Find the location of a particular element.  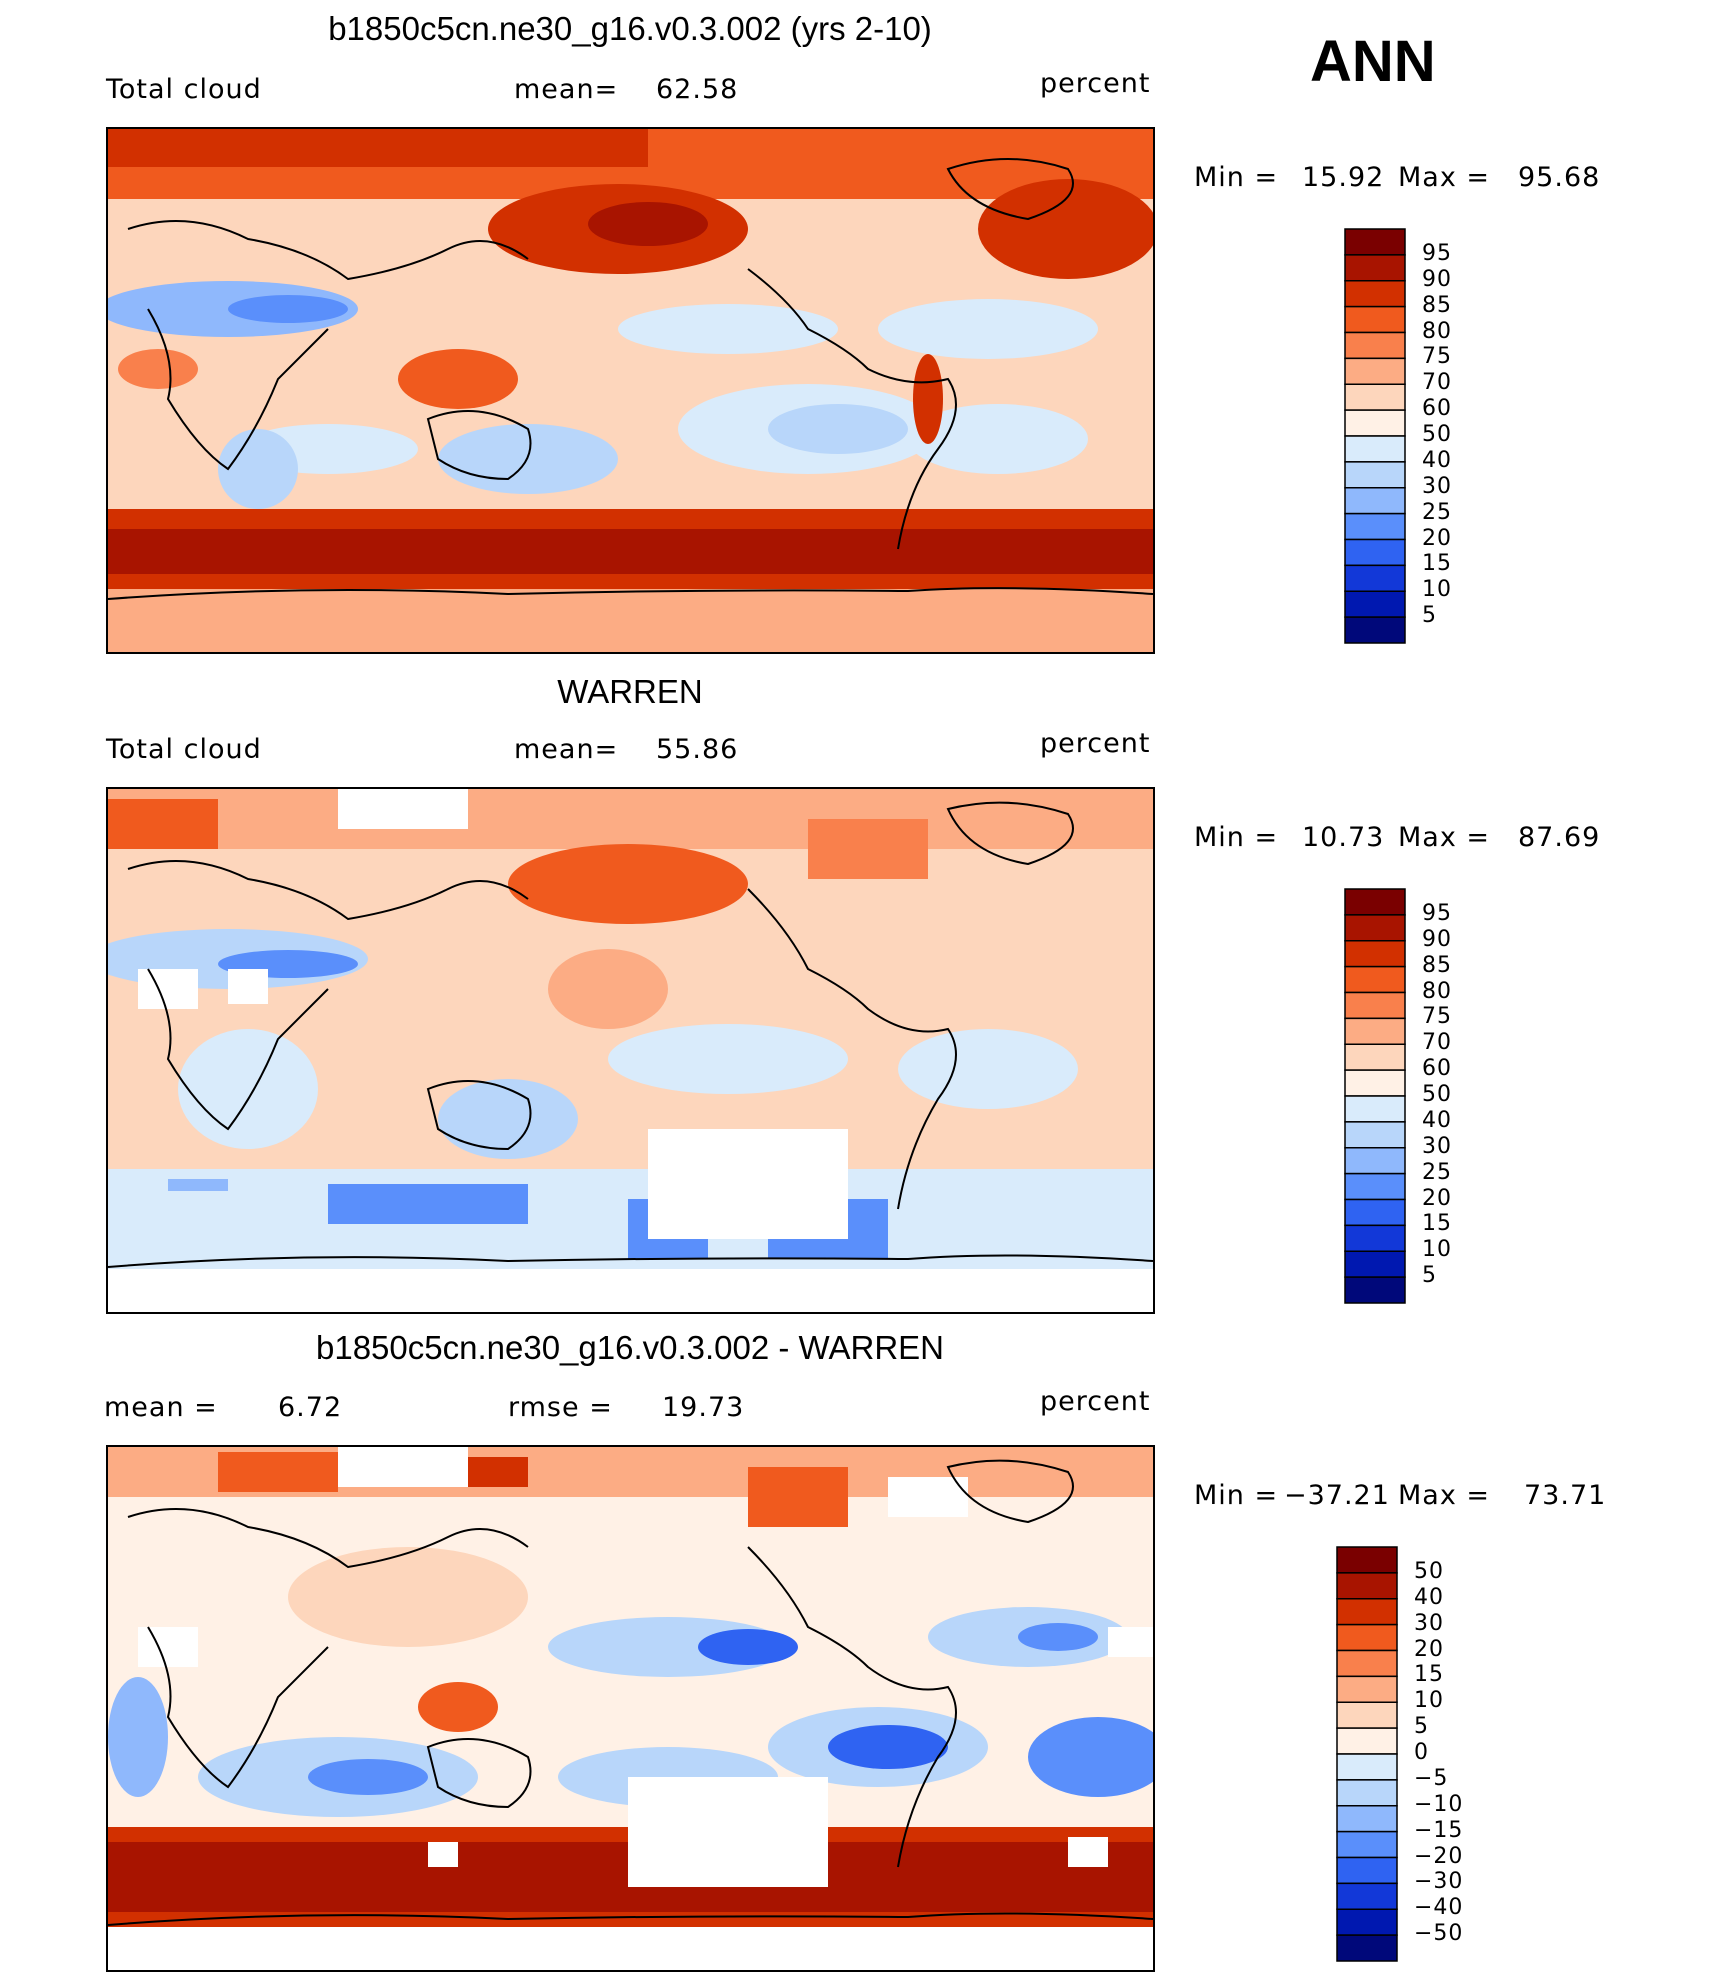

panel1-min-value: 15.92 is located at coordinates (1343, 177).